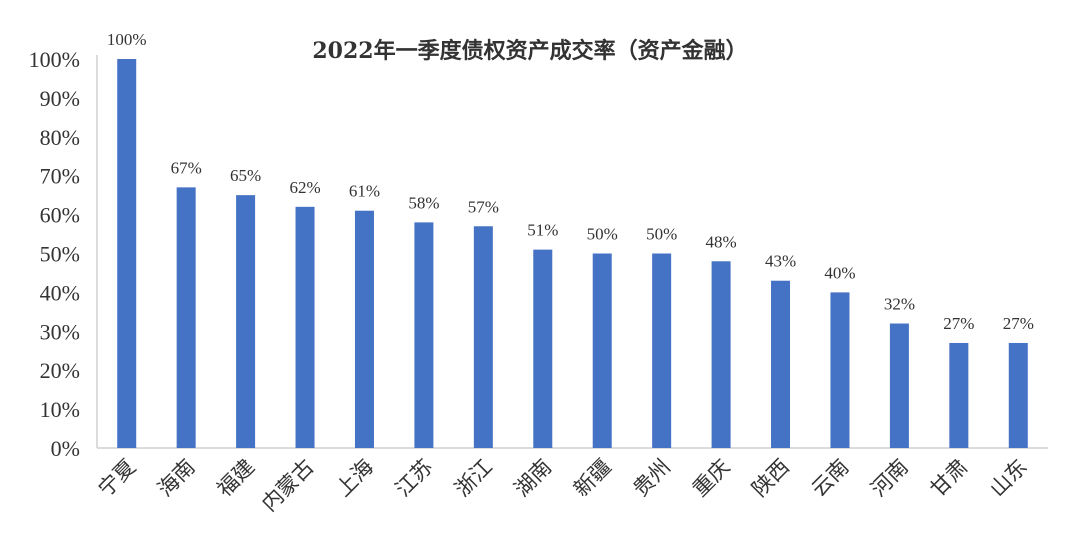 Image resolution: width=1080 pixels, height=554 pixels. What do you see at coordinates (354, 478) in the screenshot?
I see `x-tick-label: 上海` at bounding box center [354, 478].